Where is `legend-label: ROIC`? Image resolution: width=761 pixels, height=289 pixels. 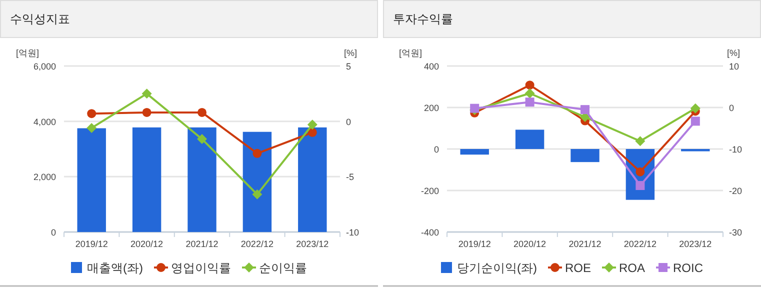
legend-label: ROIC is located at coordinates (688, 268).